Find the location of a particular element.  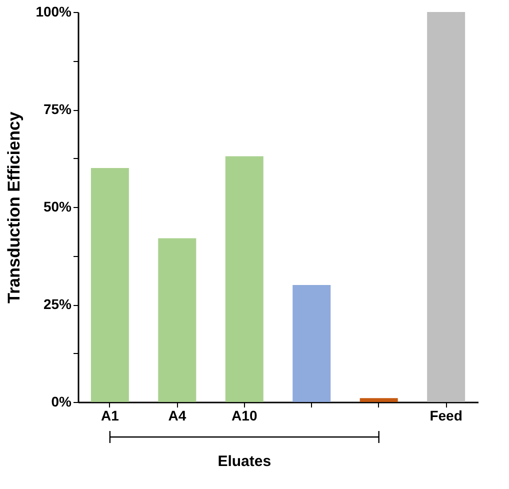

x-tick-label: A4 is located at coordinates (177, 416).